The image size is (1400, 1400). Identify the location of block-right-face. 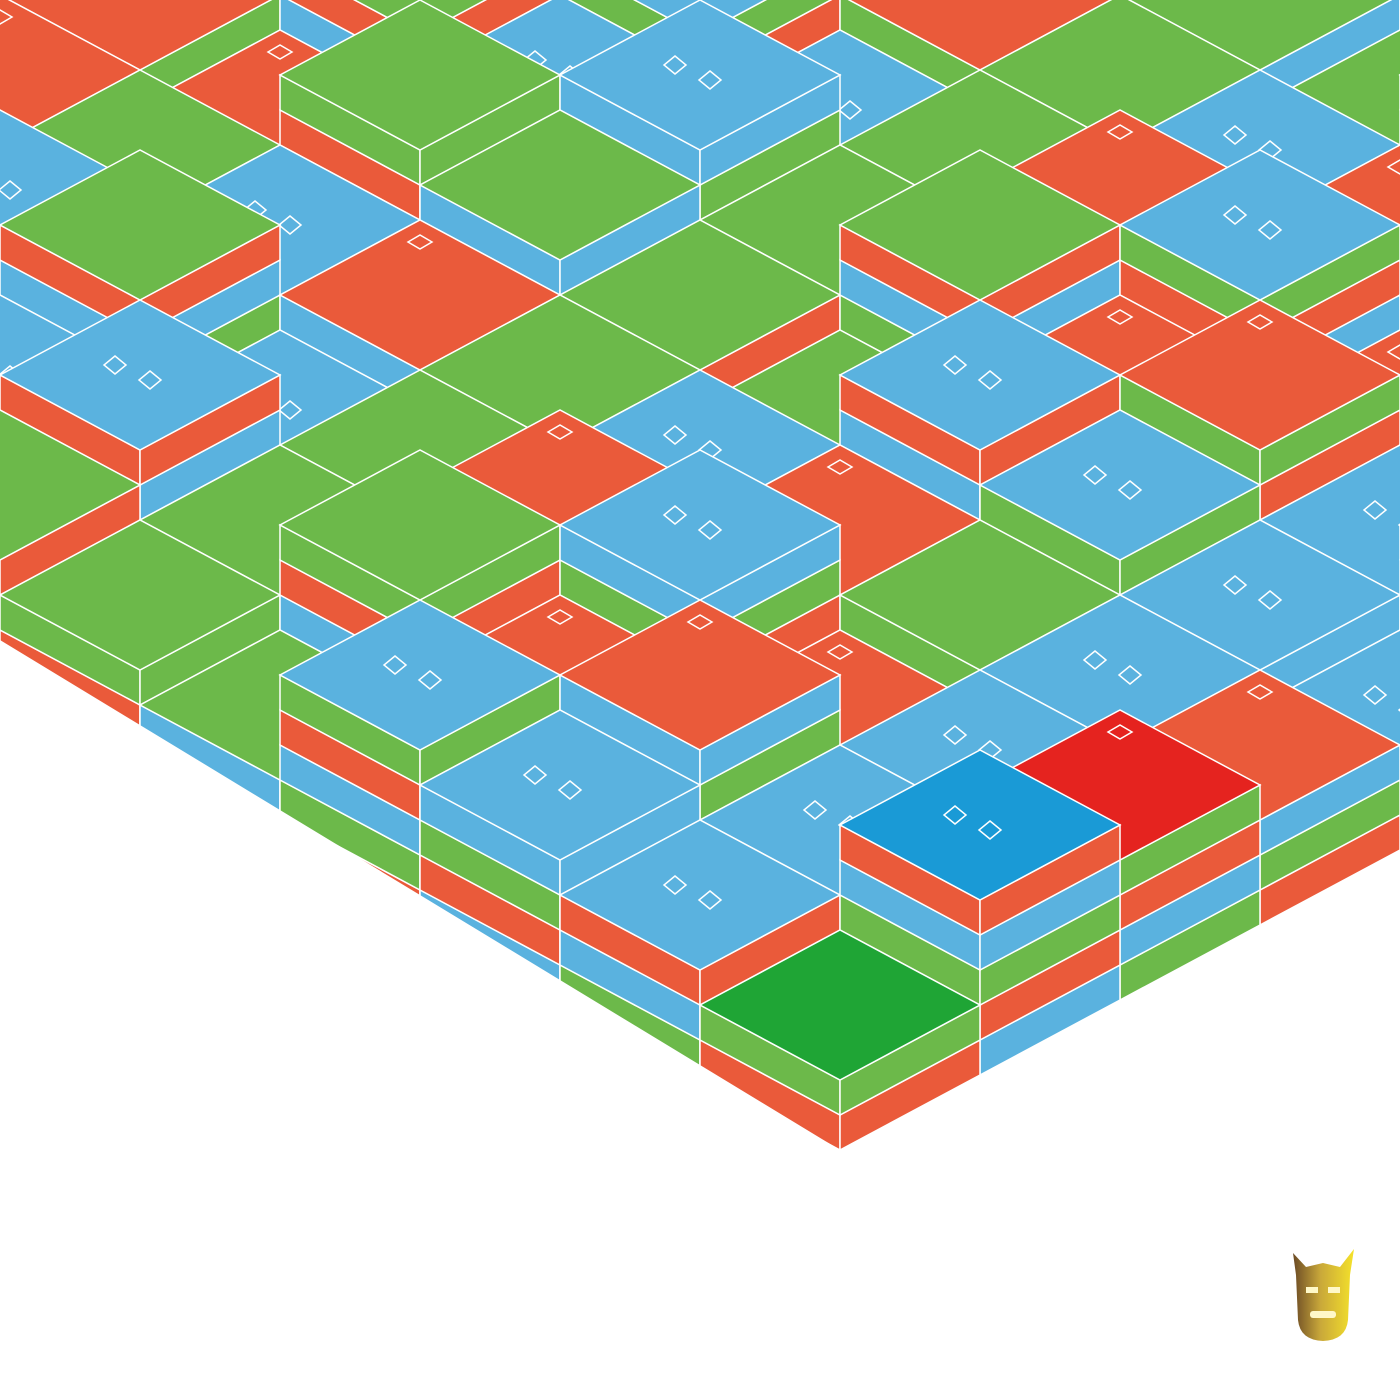
(1329, 430).